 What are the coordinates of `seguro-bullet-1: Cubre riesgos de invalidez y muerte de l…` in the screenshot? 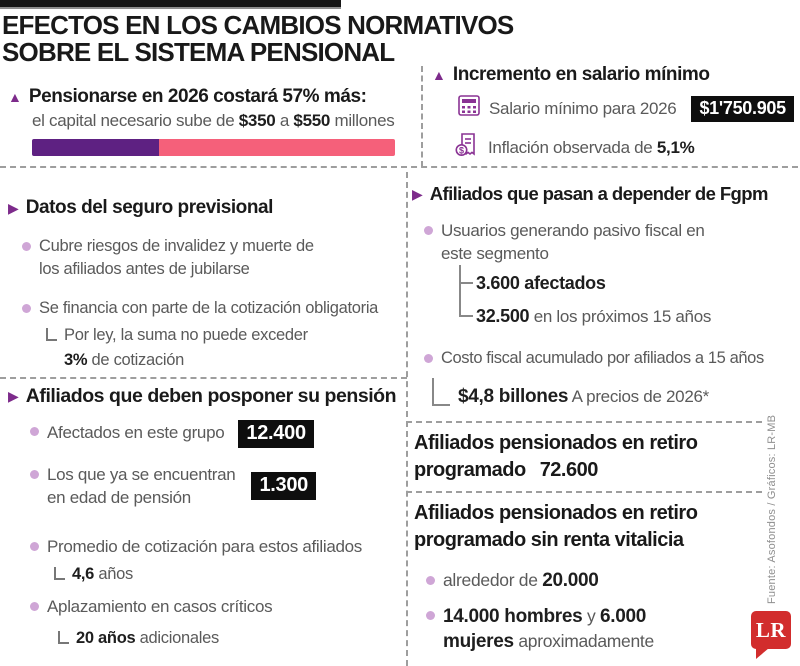 It's located at (176, 258).